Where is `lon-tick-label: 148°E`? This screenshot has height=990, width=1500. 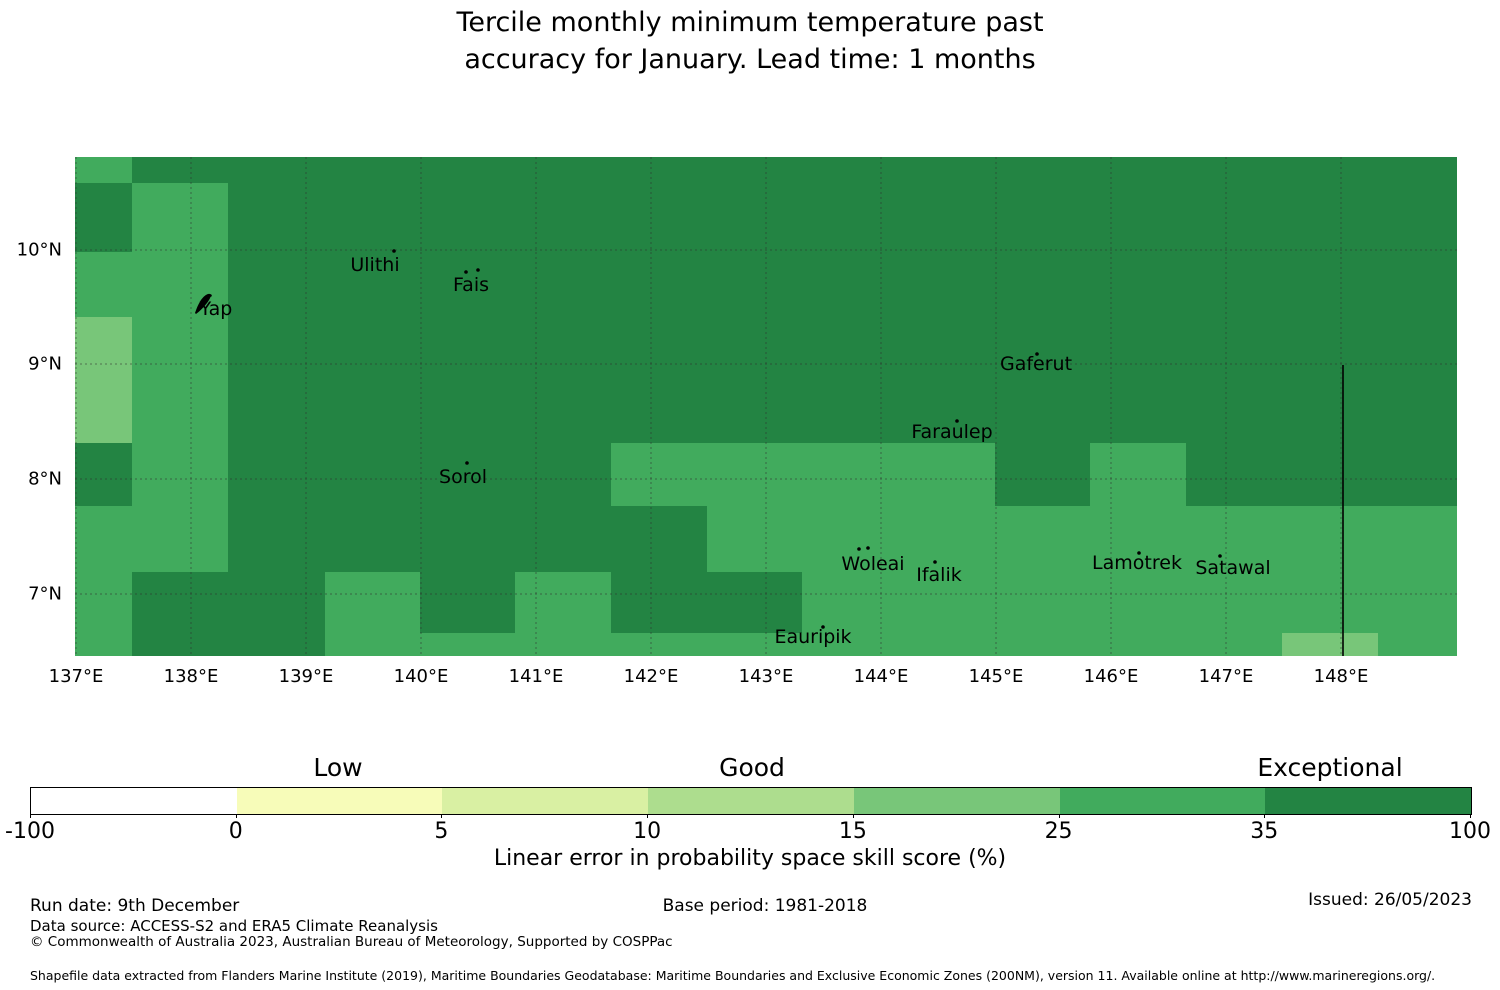 lon-tick-label: 148°E is located at coordinates (1341, 676).